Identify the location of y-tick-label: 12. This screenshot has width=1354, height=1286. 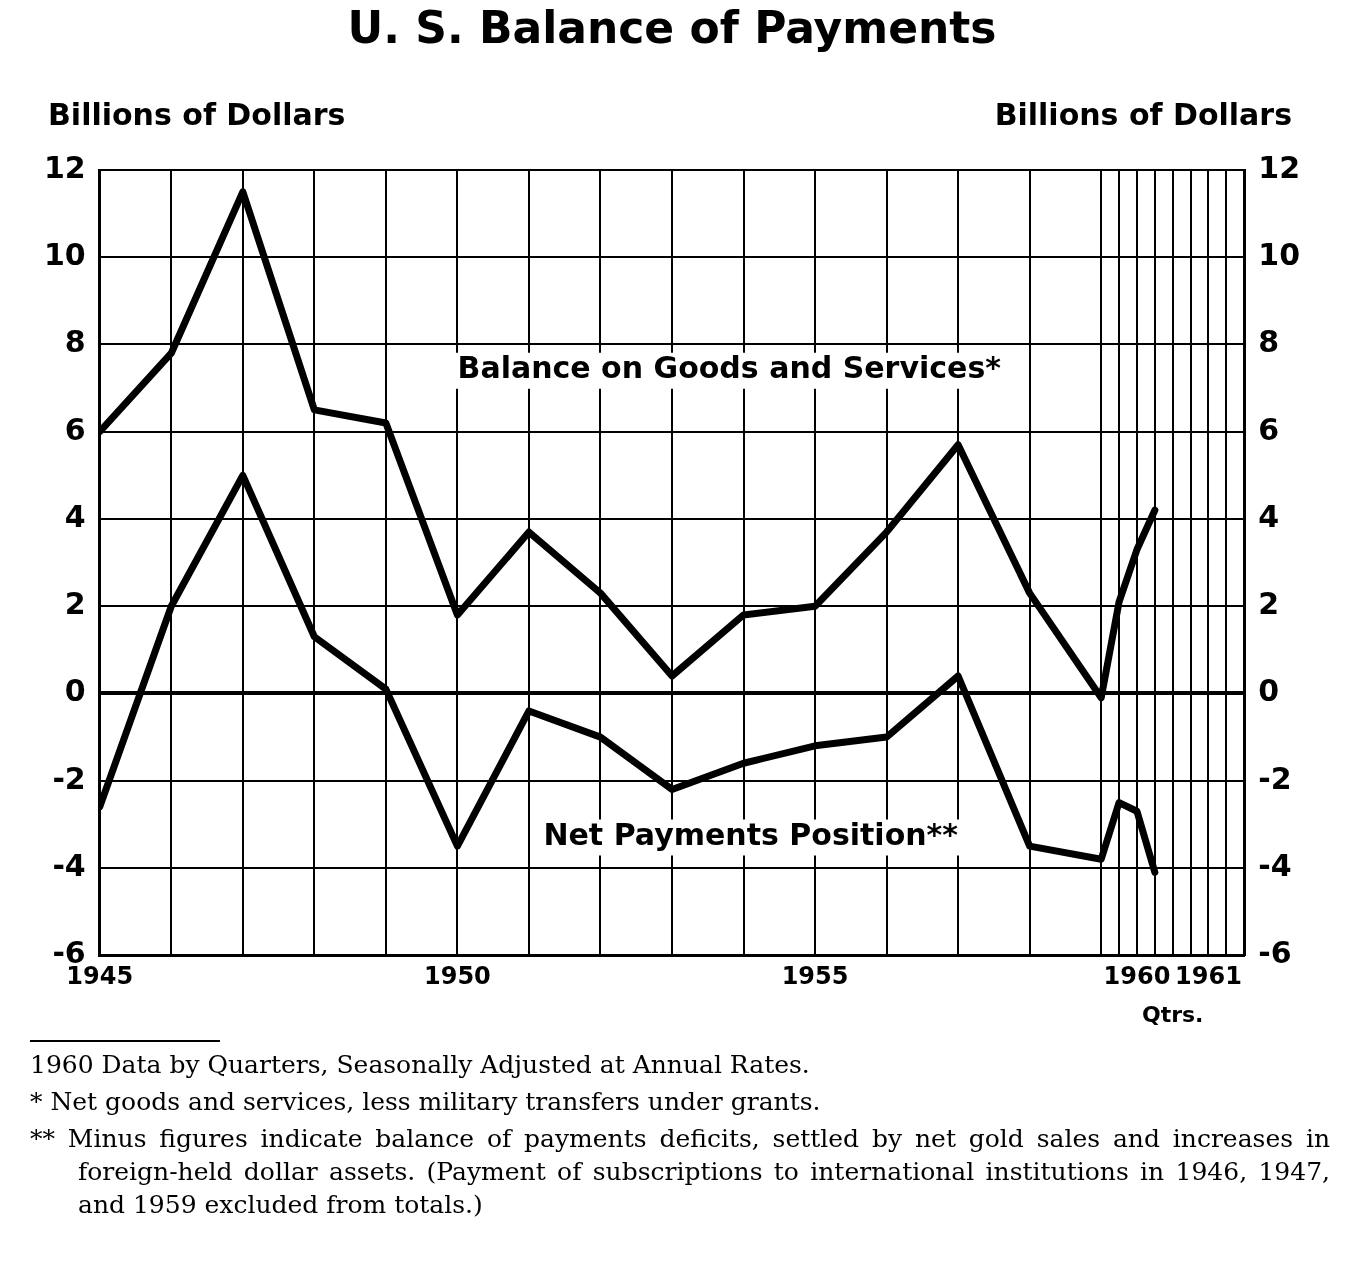
(65, 167).